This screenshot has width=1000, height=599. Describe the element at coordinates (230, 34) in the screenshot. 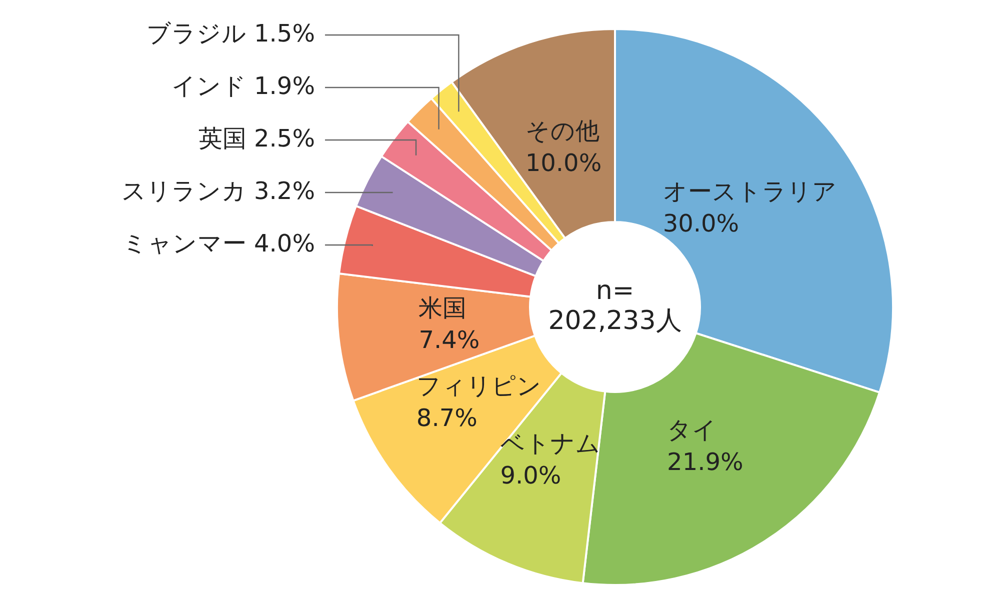

I see `slice-label: ブラジル 1.5%` at that location.